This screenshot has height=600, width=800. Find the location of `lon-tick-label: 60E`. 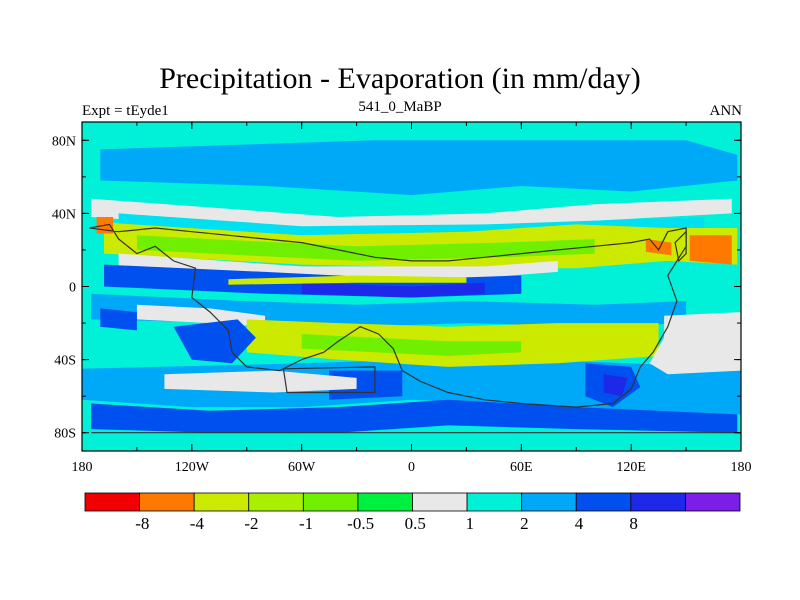

lon-tick-label: 60E is located at coordinates (521, 467).